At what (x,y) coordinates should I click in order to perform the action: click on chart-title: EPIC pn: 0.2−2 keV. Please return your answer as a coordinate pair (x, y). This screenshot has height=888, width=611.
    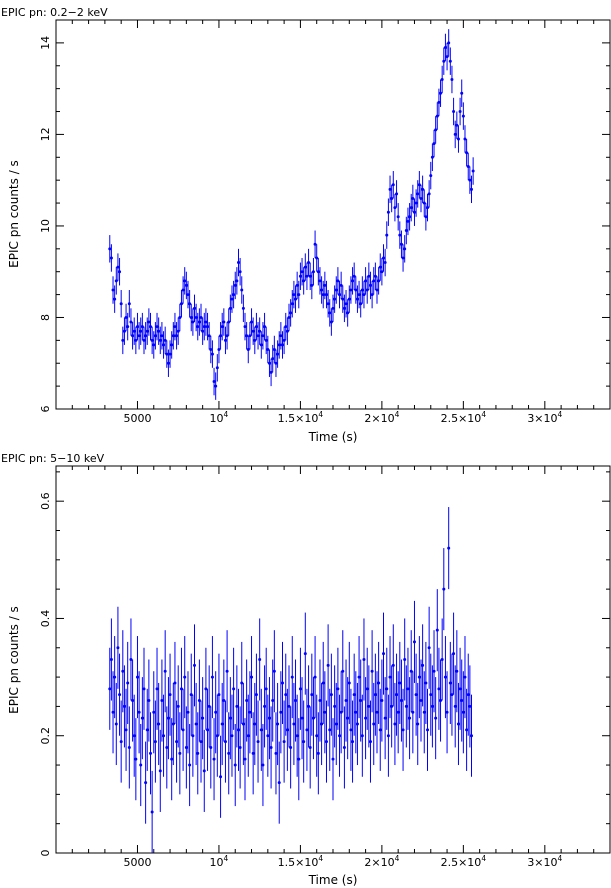
    Looking at the image, I should click on (54, 12).